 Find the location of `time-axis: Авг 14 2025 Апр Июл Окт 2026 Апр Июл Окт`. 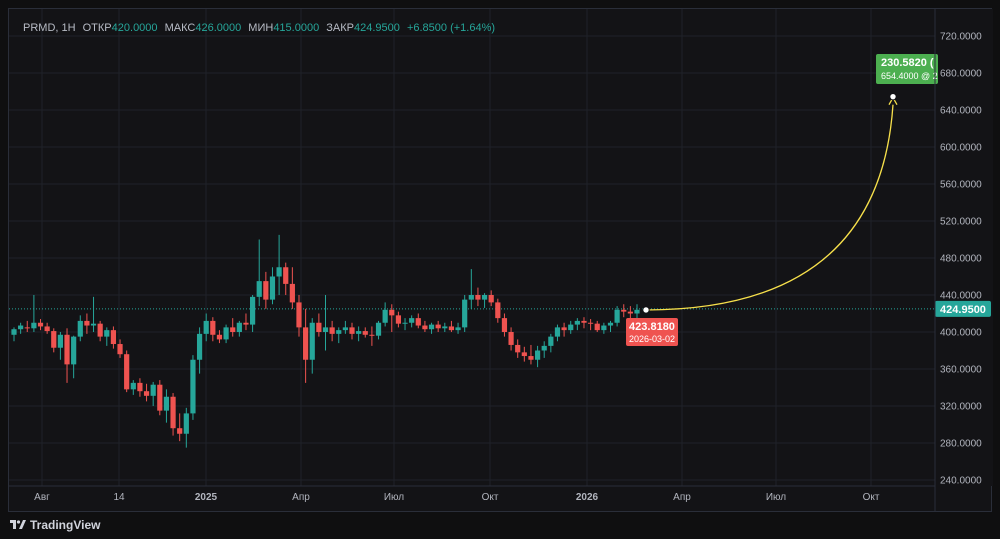

time-axis: Авг 14 2025 Апр Июл Окт 2026 Апр Июл Окт is located at coordinates (457, 497).